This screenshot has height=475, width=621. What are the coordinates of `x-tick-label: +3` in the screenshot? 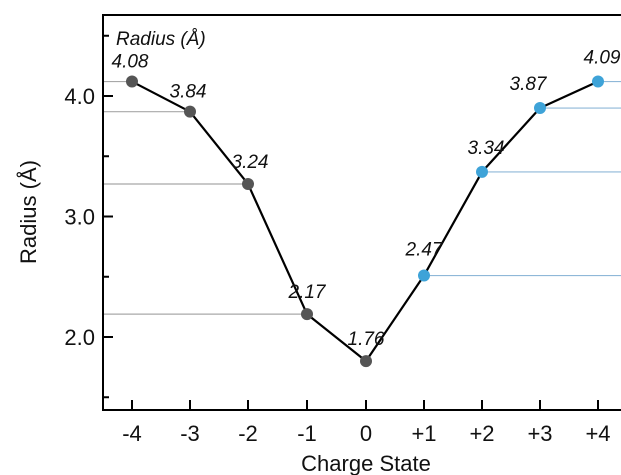 It's located at (539, 433).